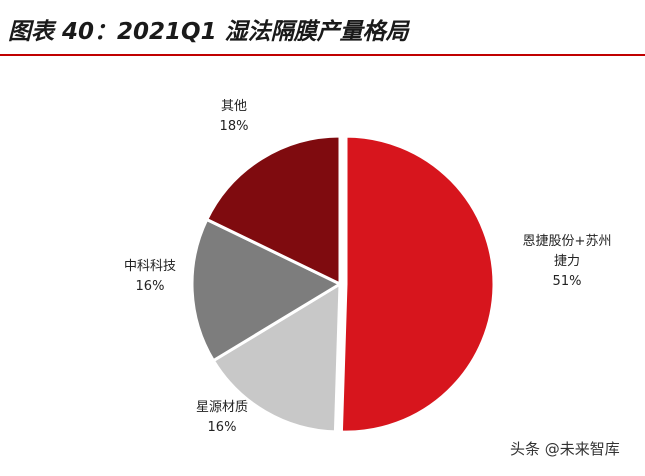 This screenshot has height=476, width=645. Describe the element at coordinates (234, 117) in the screenshot. I see `slice-label-4: 其他 18%` at that location.